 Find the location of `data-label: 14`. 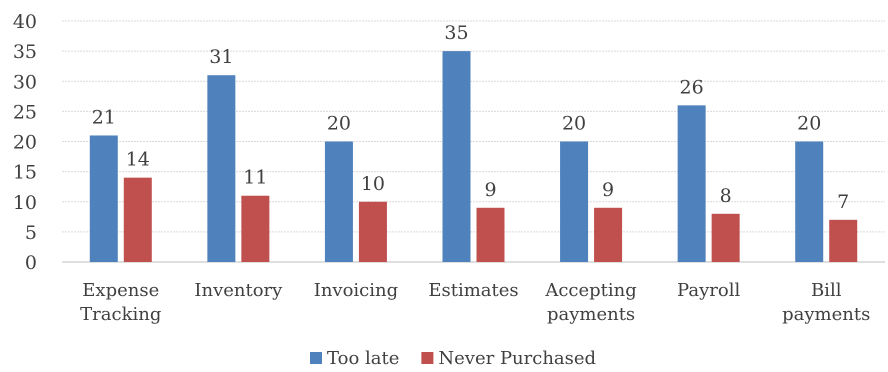

data-label: 14 is located at coordinates (138, 160).